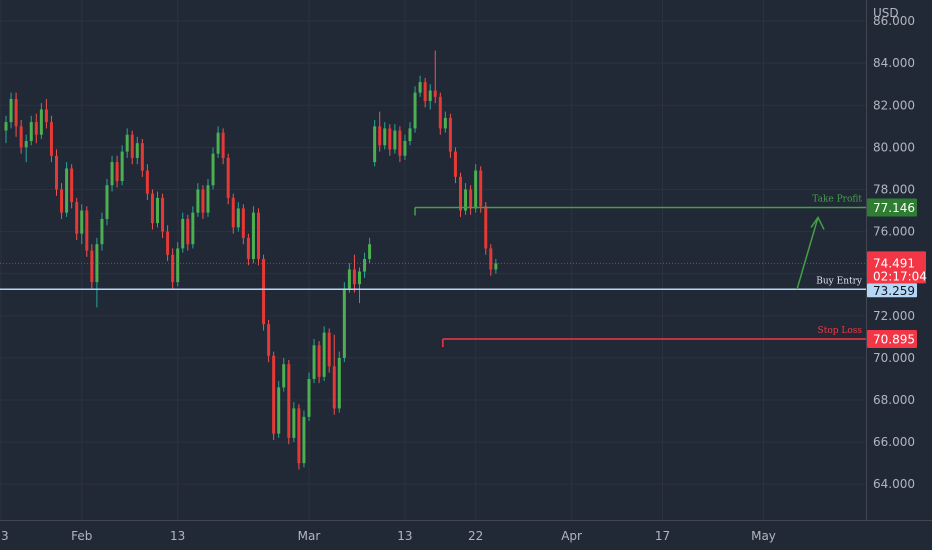 The width and height of the screenshot is (932, 550). Describe the element at coordinates (894, 263) in the screenshot. I see `current-price-tag: 74.491` at that location.